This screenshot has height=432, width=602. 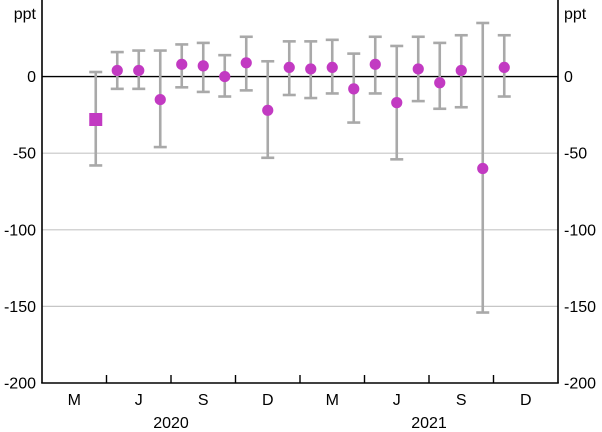 What do you see at coordinates (568, 77) in the screenshot?
I see `y-tick-label-right: 0` at bounding box center [568, 77].